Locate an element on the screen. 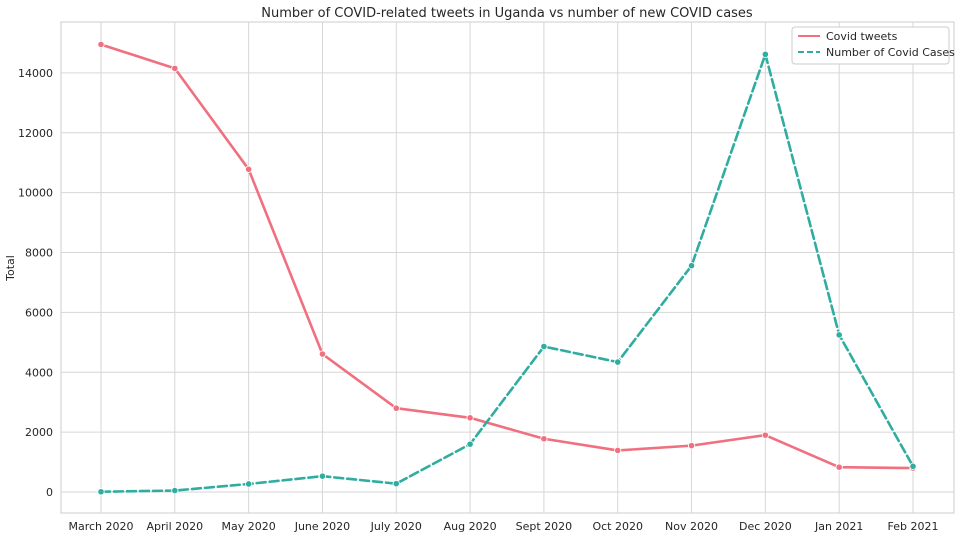 This screenshot has width=961, height=538. y-tick-label: 8000 is located at coordinates (39, 253).